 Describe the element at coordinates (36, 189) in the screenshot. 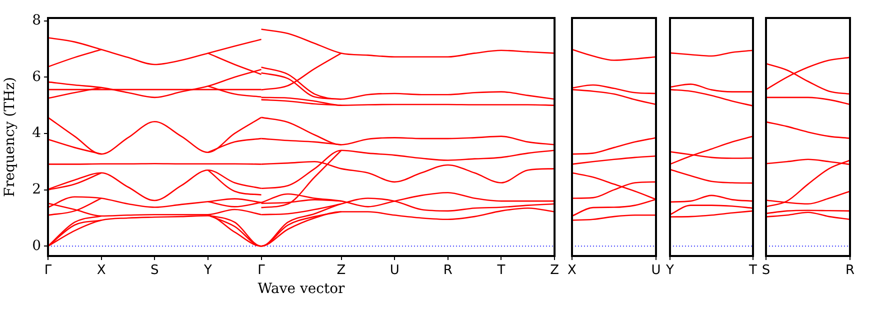

I see `y-tick-label: 2` at that location.